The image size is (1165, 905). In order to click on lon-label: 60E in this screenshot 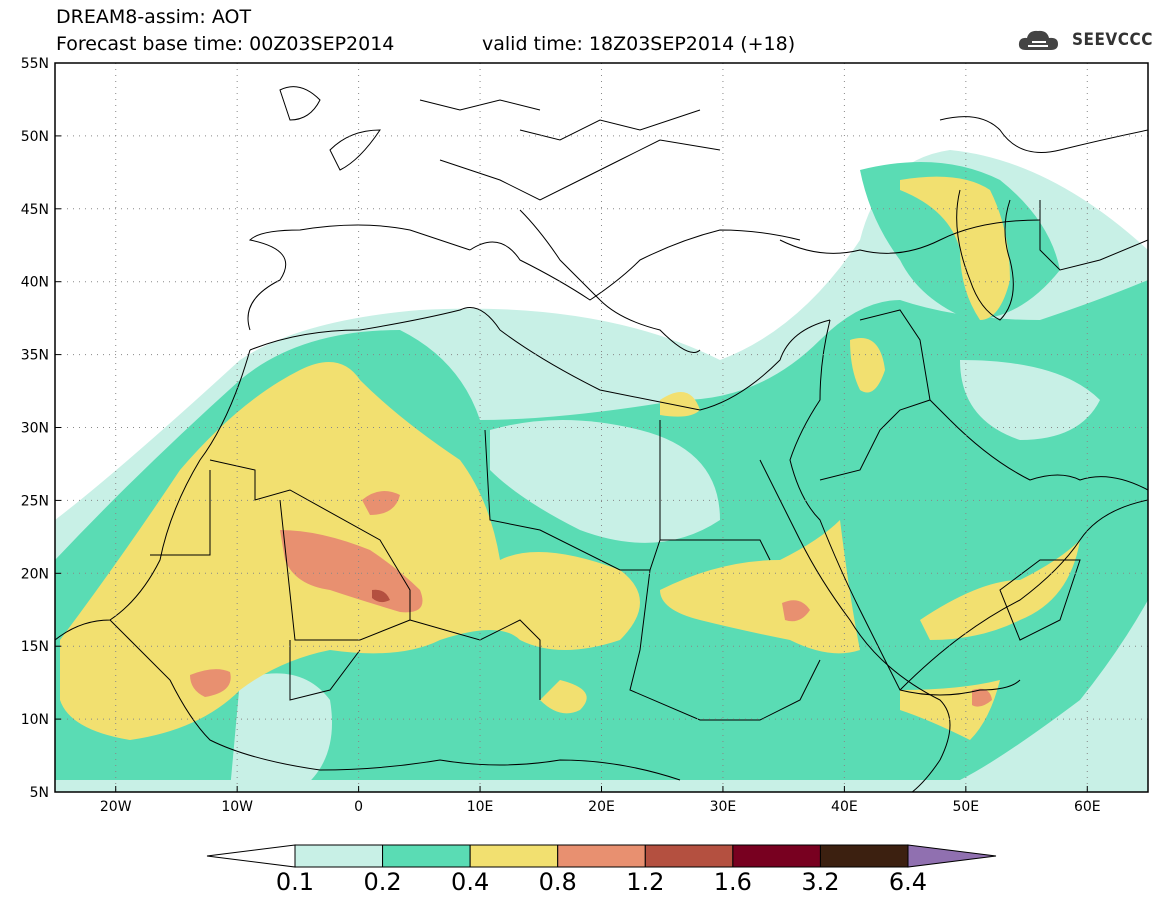, I will do `click(1087, 807)`.